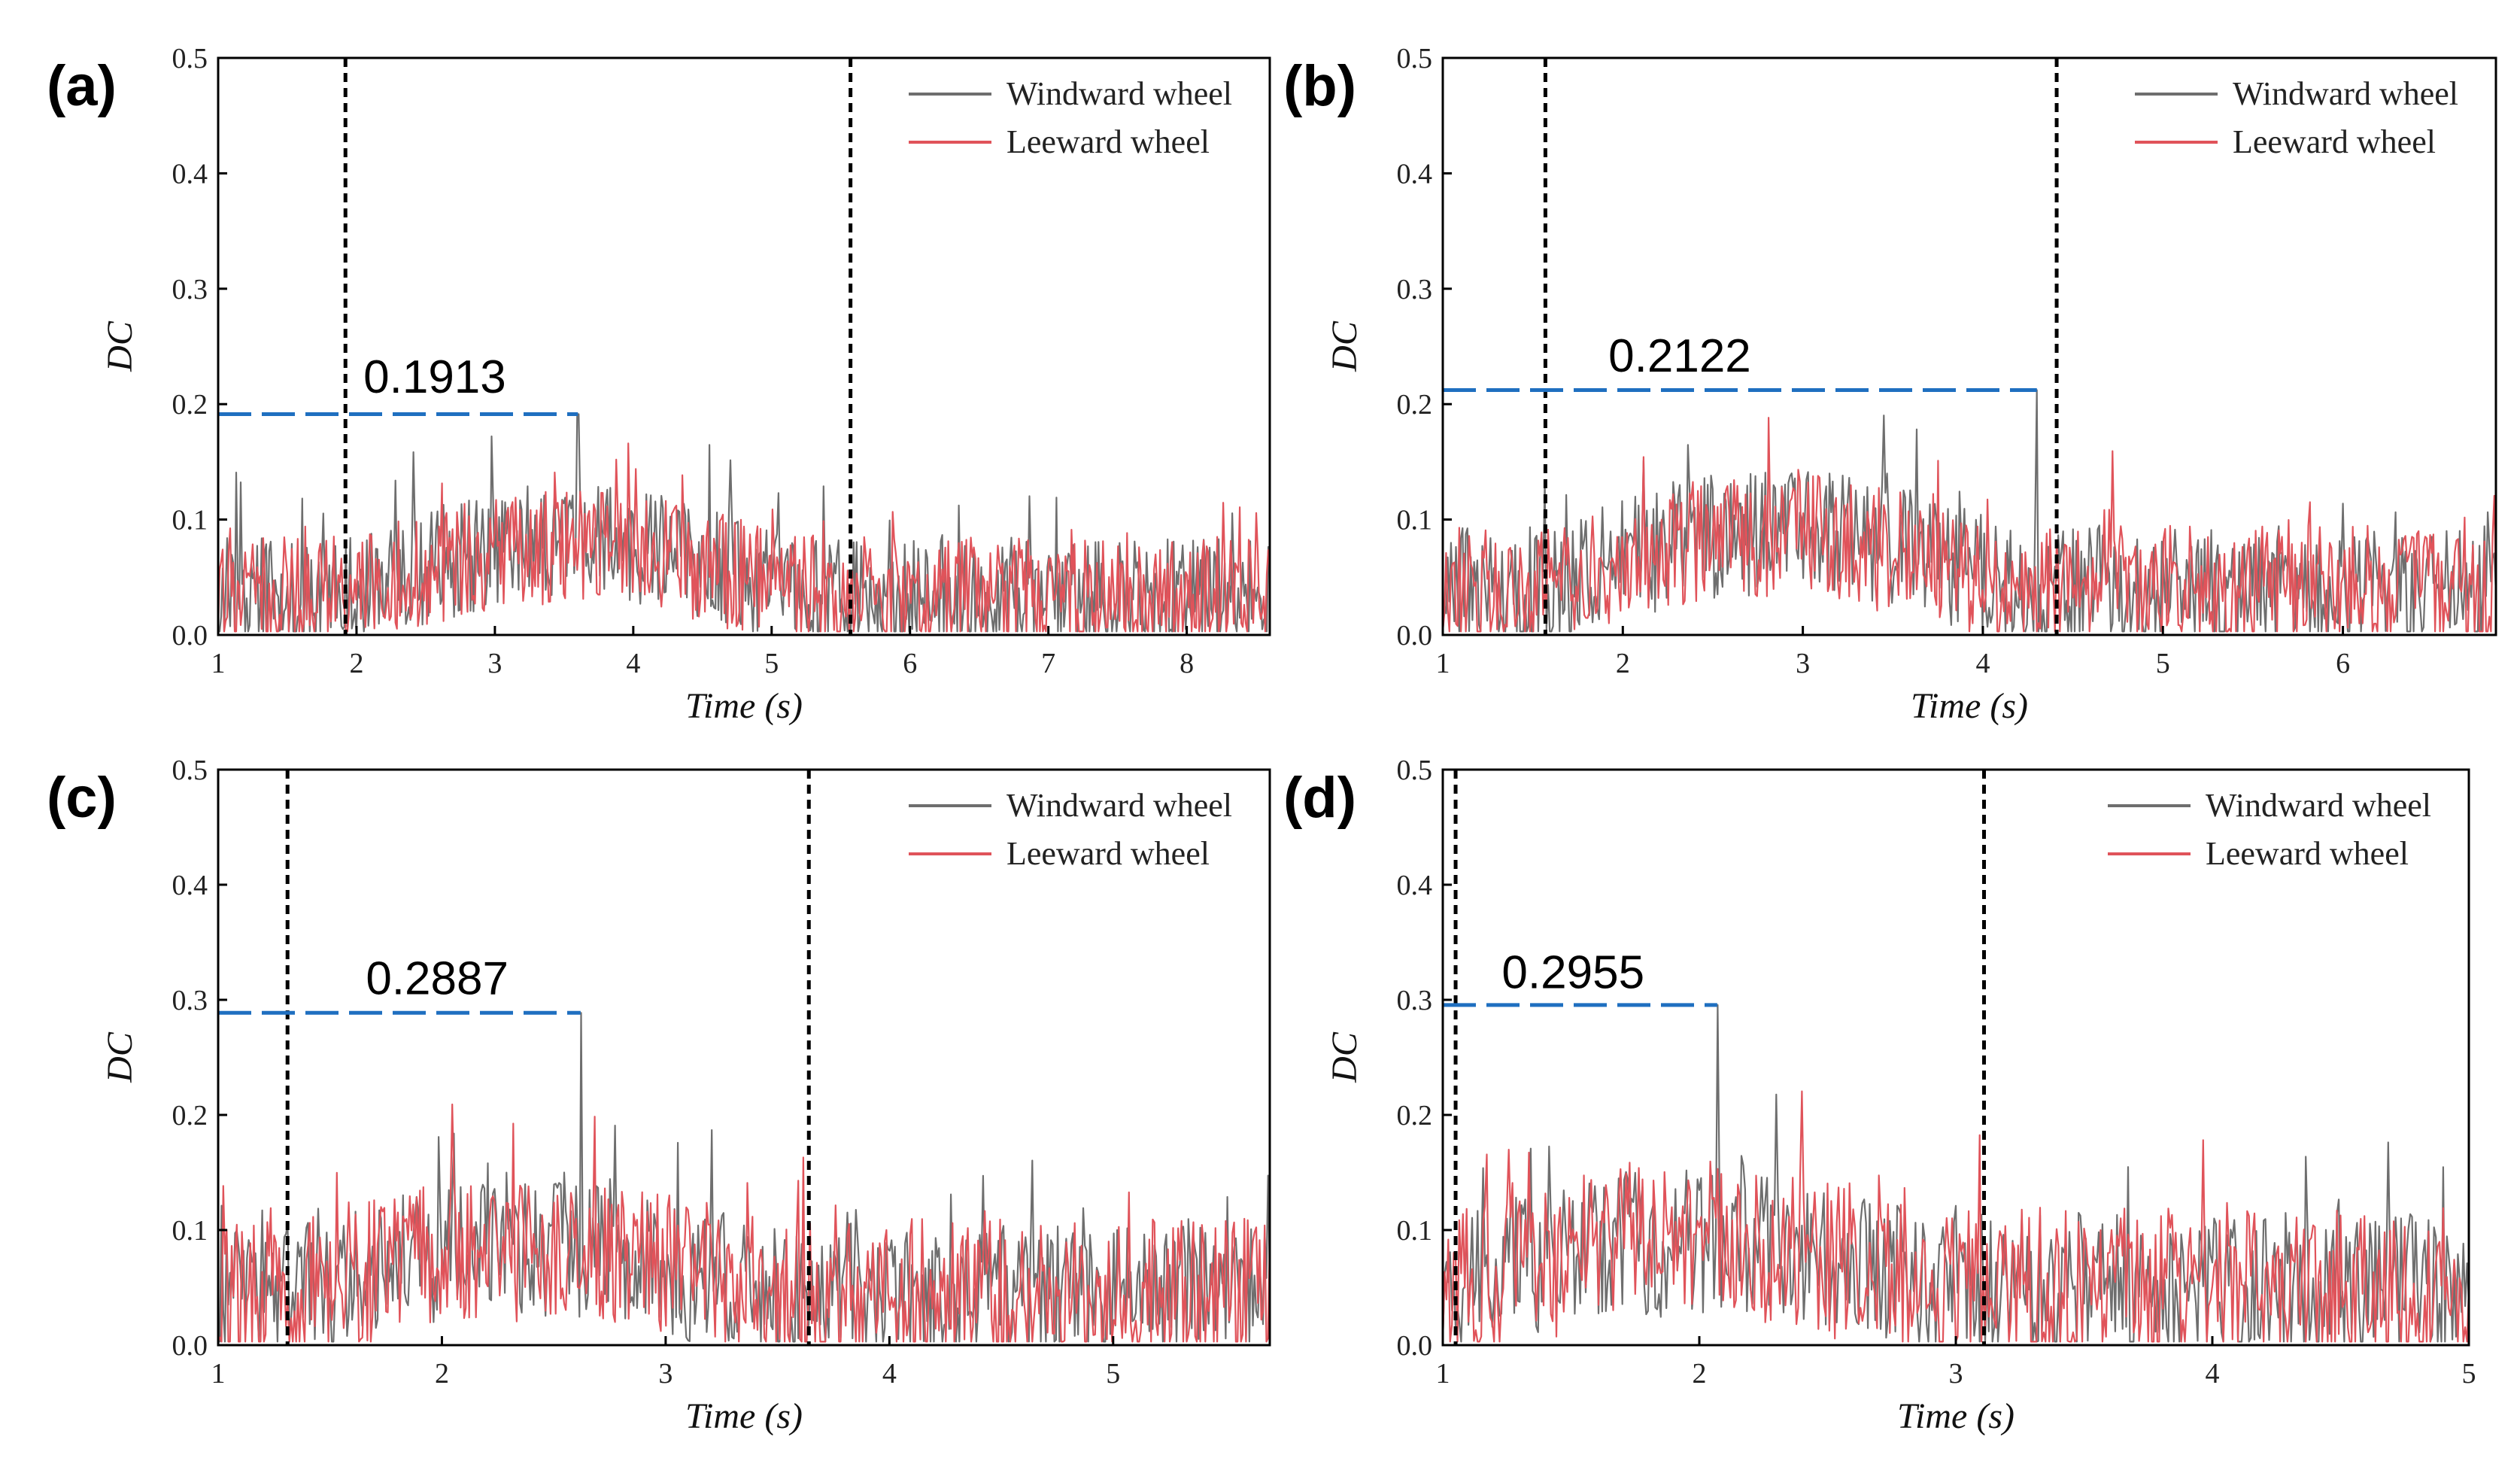  What do you see at coordinates (1048, 663) in the screenshot?
I see `x-tick-label: 7` at bounding box center [1048, 663].